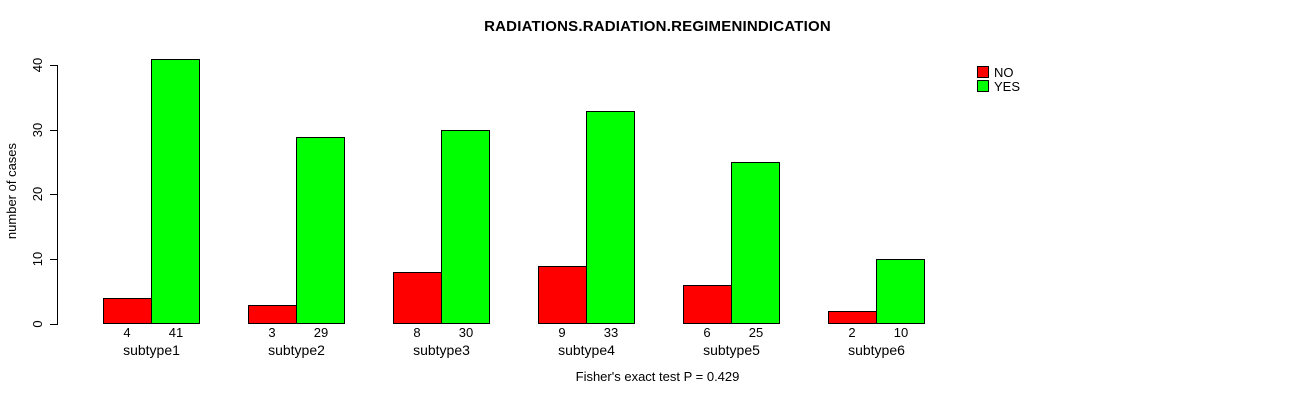  What do you see at coordinates (1004, 72) in the screenshot?
I see `legend-label-no: NO` at bounding box center [1004, 72].